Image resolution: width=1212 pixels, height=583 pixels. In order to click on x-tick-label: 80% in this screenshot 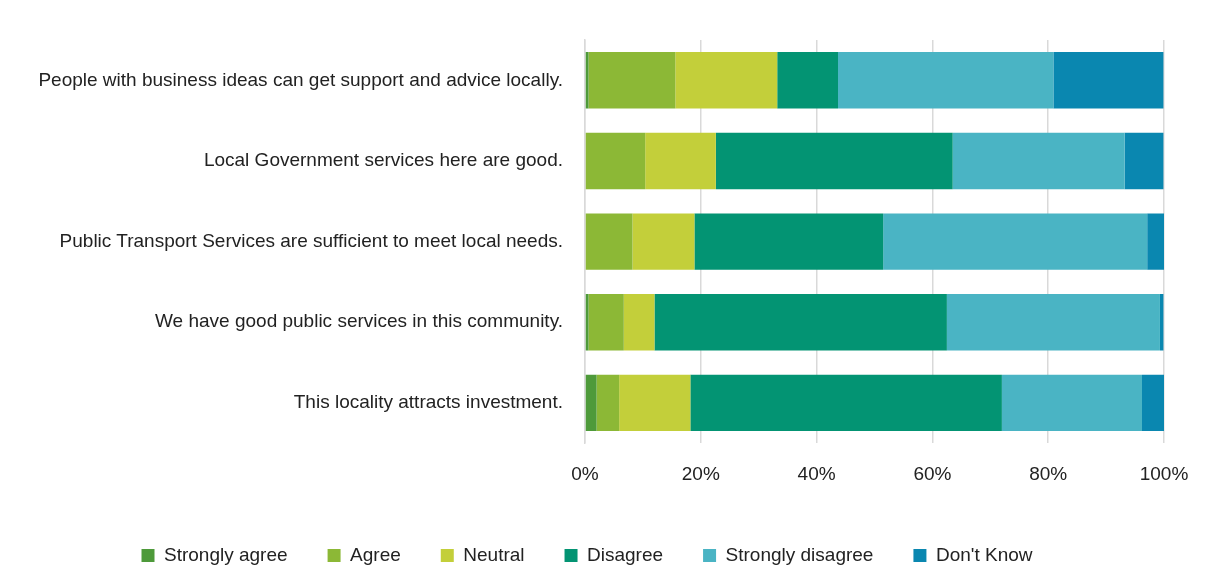, I will do `click(1048, 473)`.